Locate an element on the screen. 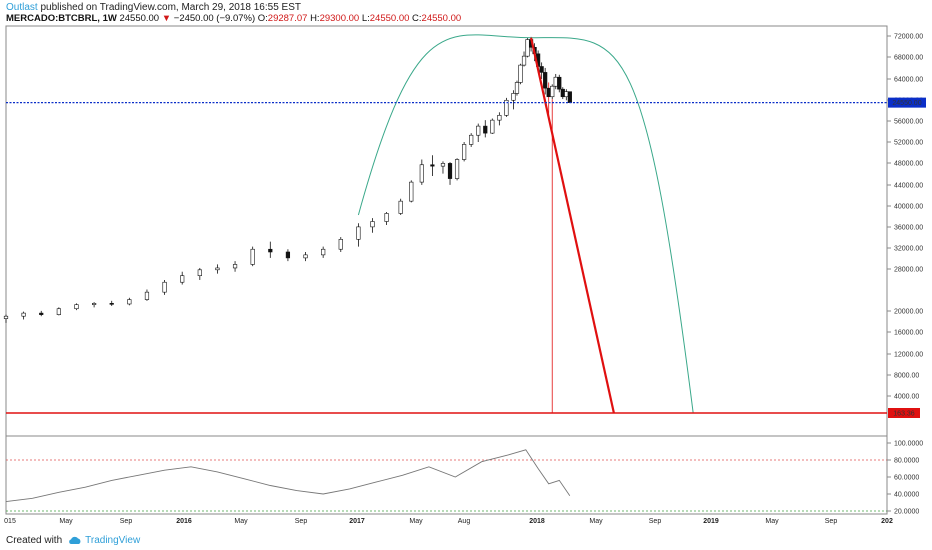 The image size is (932, 550). brand-name: TradingView is located at coordinates (113, 540).